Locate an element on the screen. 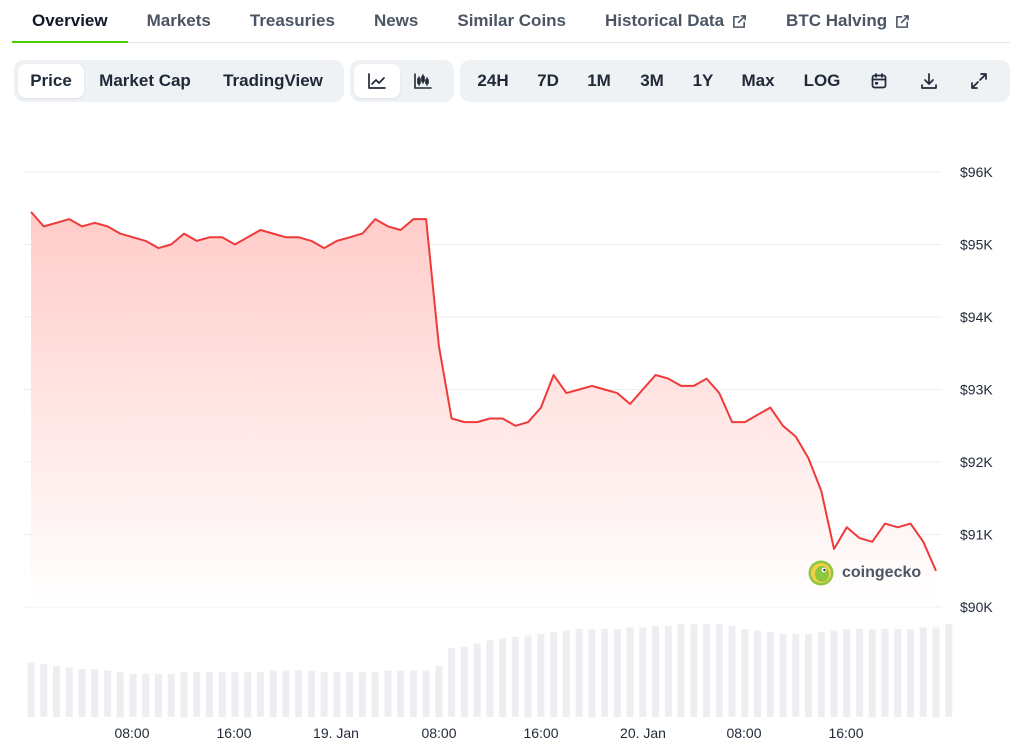 This screenshot has height=744, width=1024. y-tick-label: $96K is located at coordinates (976, 172).